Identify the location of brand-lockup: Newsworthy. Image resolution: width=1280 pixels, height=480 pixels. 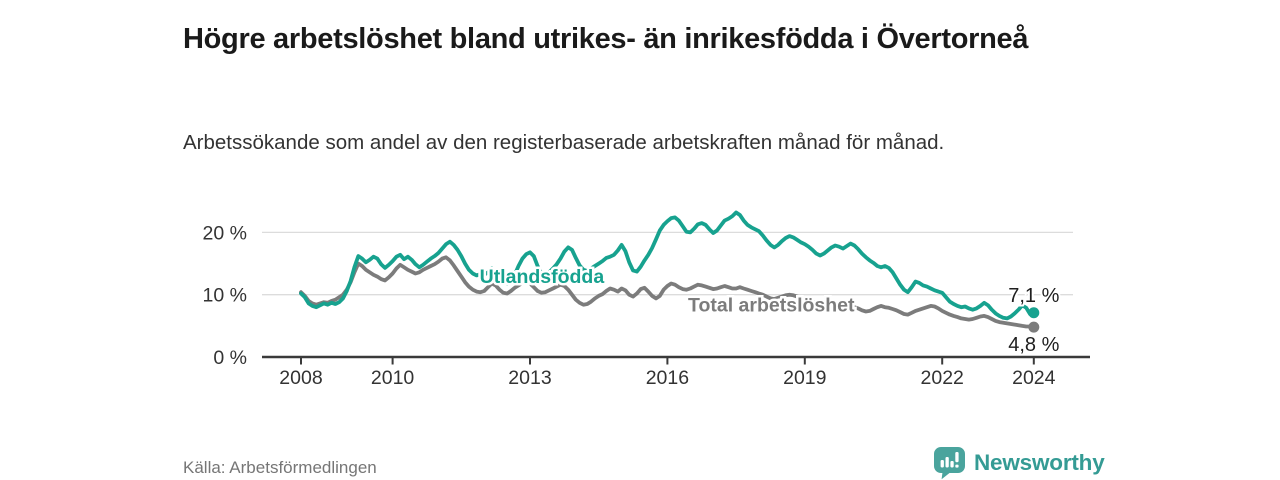
(1019, 463).